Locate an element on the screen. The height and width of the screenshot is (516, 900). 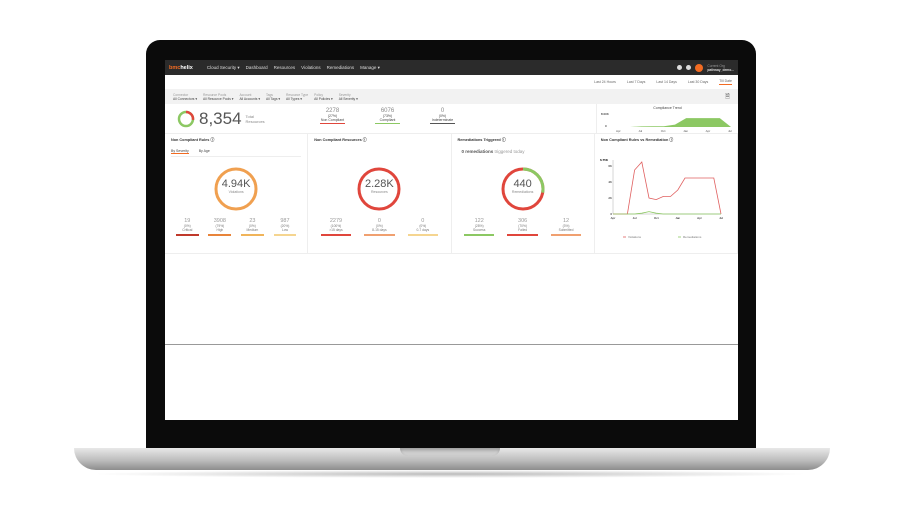
filter-label: Resource Type is located at coordinates (297, 94).